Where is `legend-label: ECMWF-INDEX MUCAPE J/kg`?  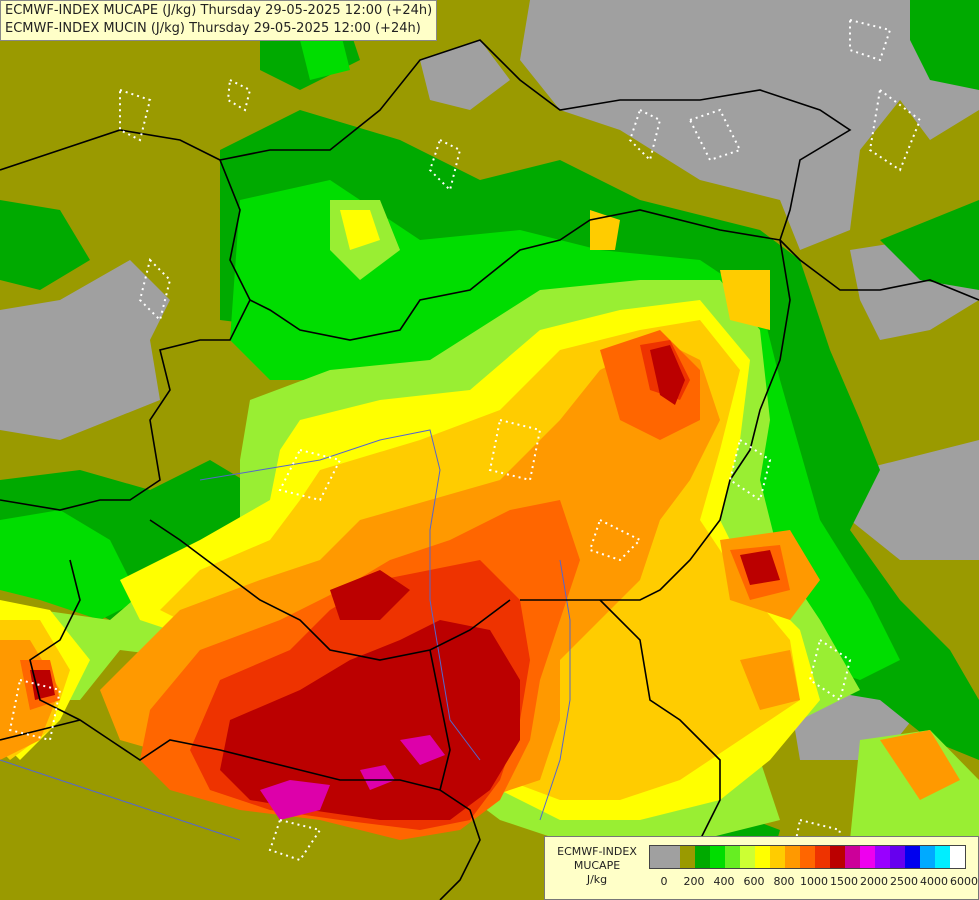
legend-label: ECMWF-INDEX MUCAPE J/kg is located at coordinates (597, 866).